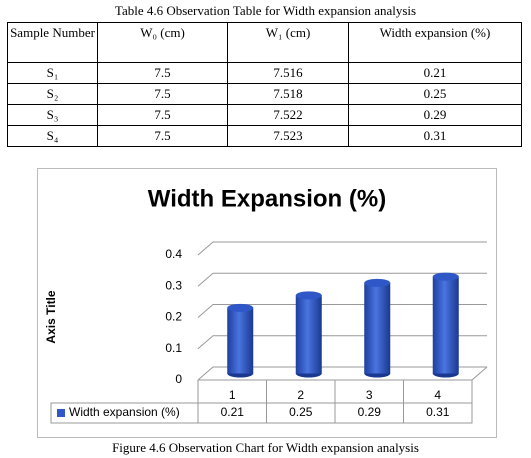 The height and width of the screenshot is (458, 531). Describe the element at coordinates (435, 94) in the screenshot. I see `table-cell: 0.25` at that location.